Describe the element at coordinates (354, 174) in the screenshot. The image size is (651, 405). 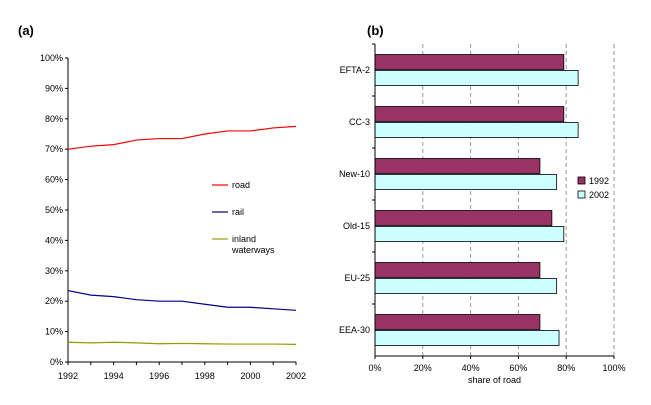
I see `category-label: New-10` at that location.